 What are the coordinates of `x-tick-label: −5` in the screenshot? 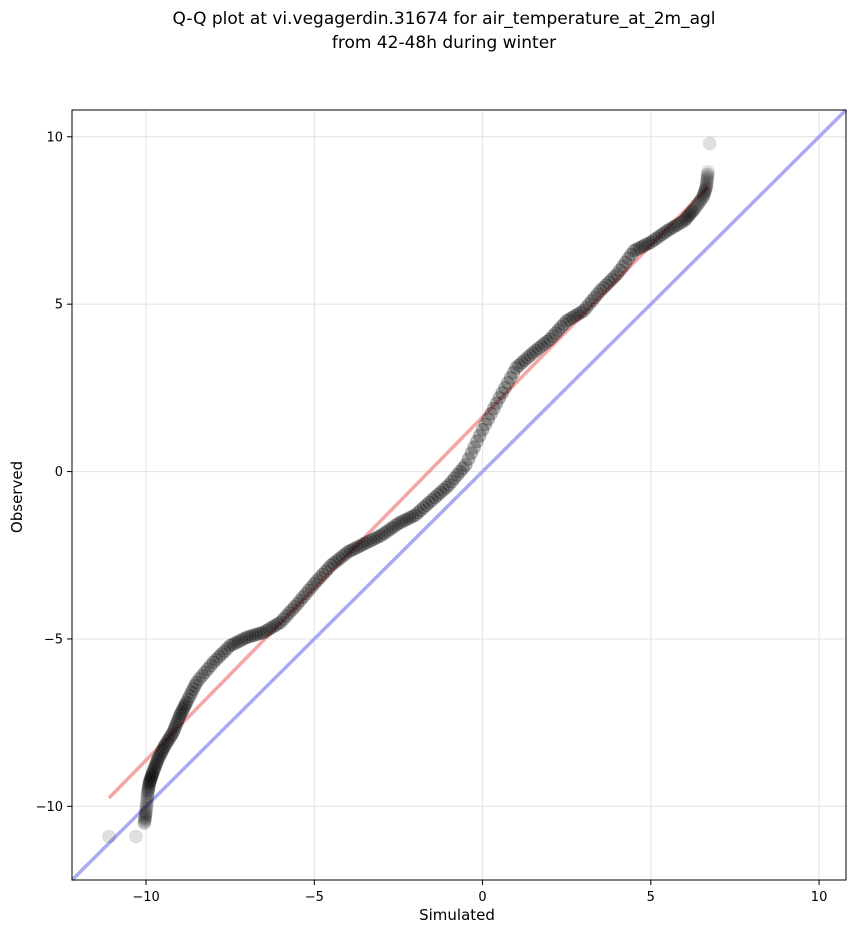 It's located at (314, 897).